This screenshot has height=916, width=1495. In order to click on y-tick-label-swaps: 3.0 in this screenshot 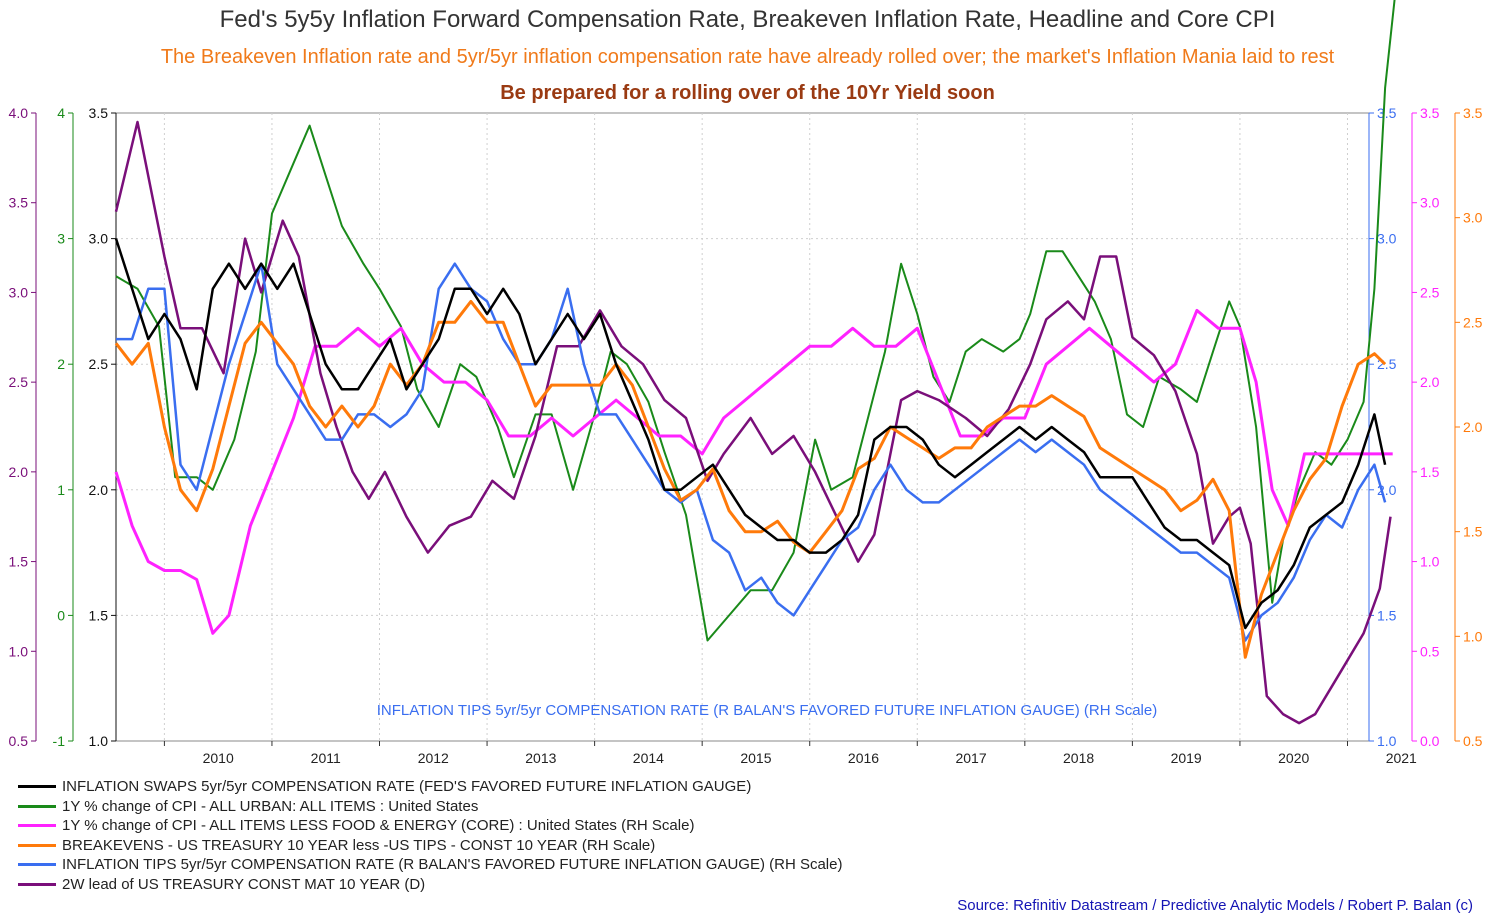, I will do `click(99, 239)`.